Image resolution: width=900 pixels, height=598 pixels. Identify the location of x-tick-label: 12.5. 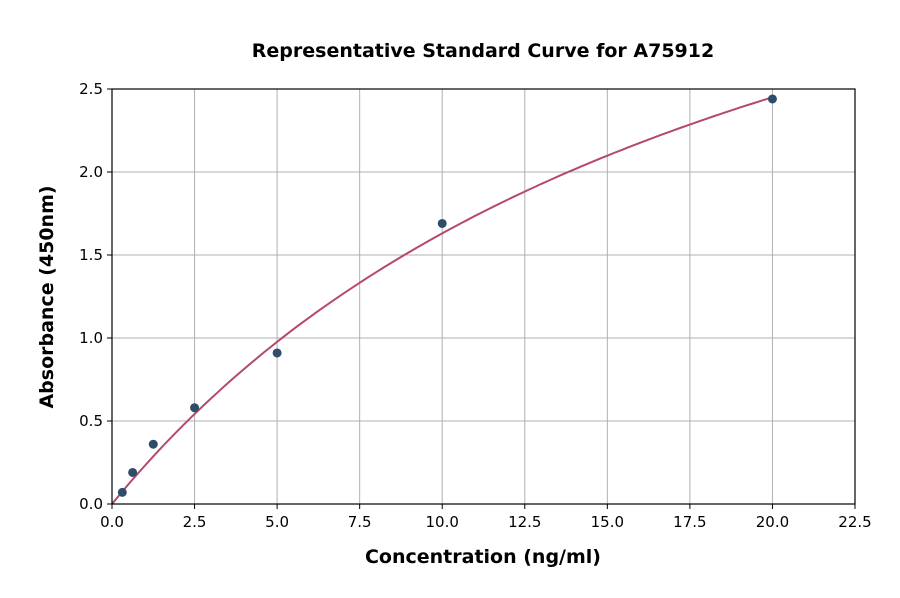
(524, 522).